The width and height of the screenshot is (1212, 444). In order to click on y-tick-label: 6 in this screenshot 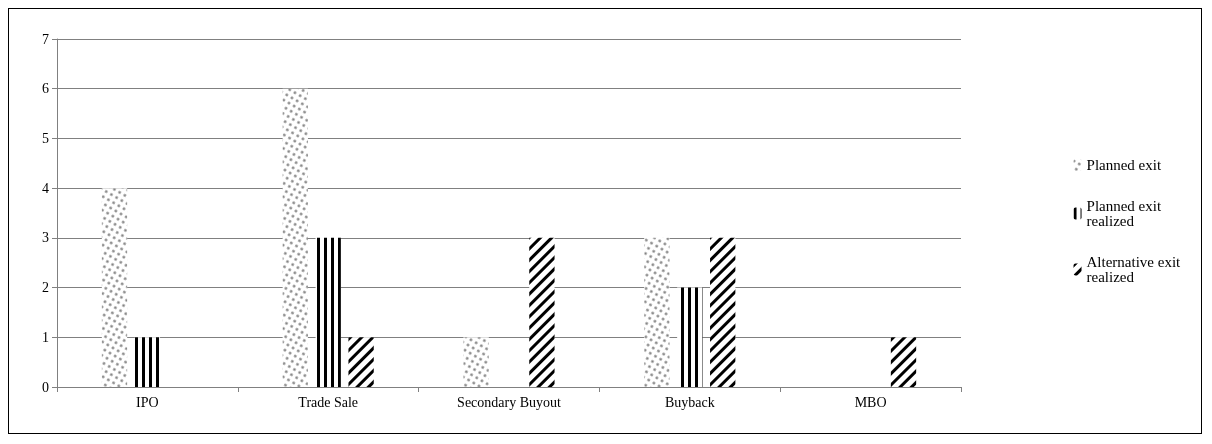, I will do `click(45, 89)`.